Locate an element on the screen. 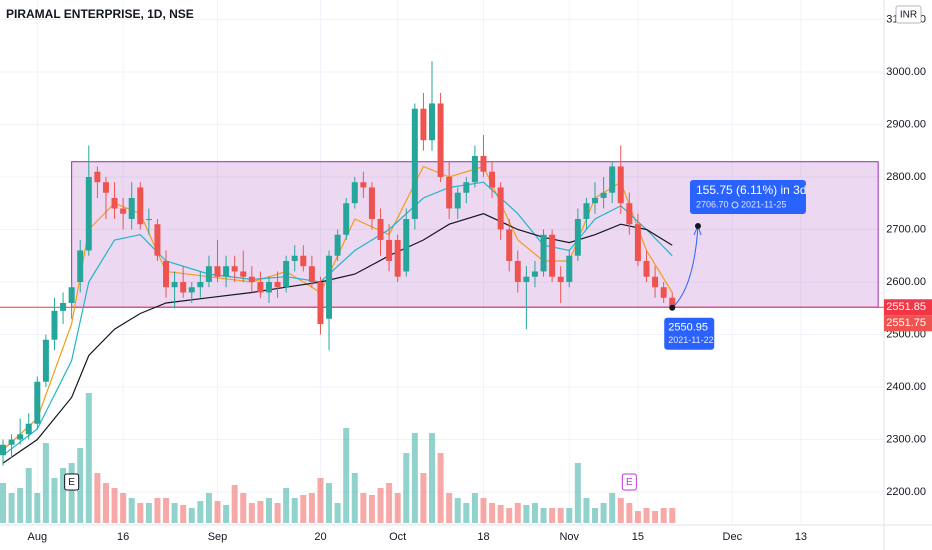 This screenshot has width=932, height=550. currency-label: INR is located at coordinates (908, 15).